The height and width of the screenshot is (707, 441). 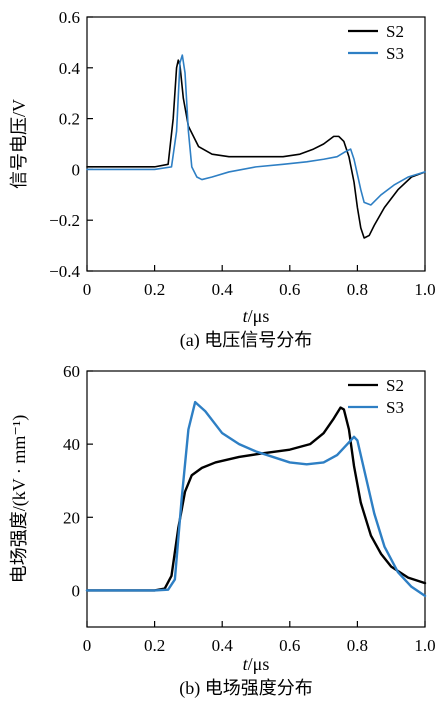 What do you see at coordinates (87, 289) in the screenshot?
I see `chart-a-x-tick-label: 0` at bounding box center [87, 289].